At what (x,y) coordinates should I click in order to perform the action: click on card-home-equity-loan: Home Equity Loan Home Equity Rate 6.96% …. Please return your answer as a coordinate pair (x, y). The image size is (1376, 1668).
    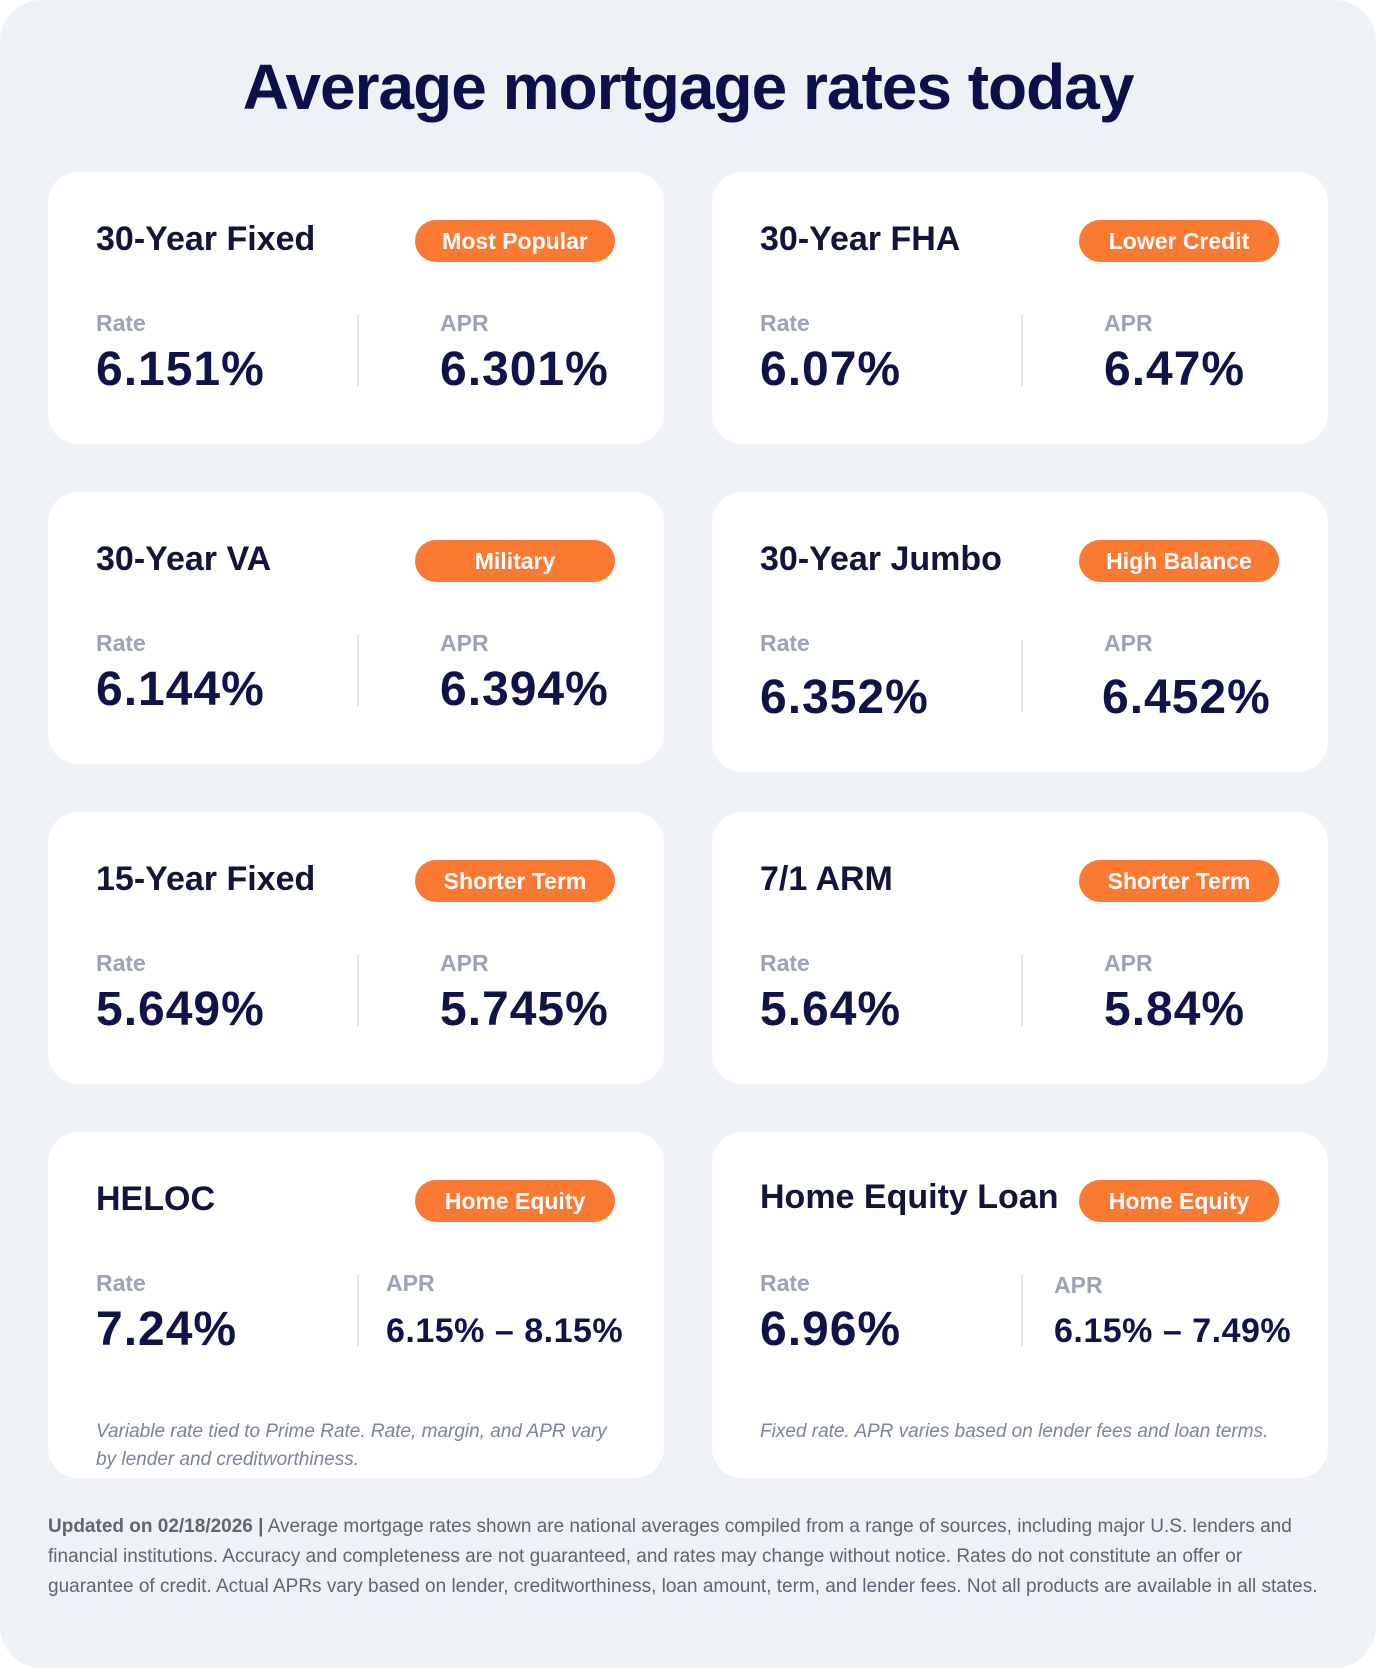
    Looking at the image, I should click on (1020, 1305).